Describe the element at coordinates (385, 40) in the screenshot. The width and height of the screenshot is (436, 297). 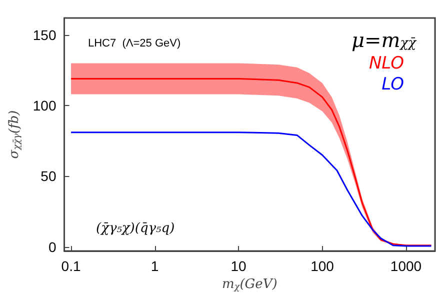
I see `annotation: μ=mχχ̄` at that location.